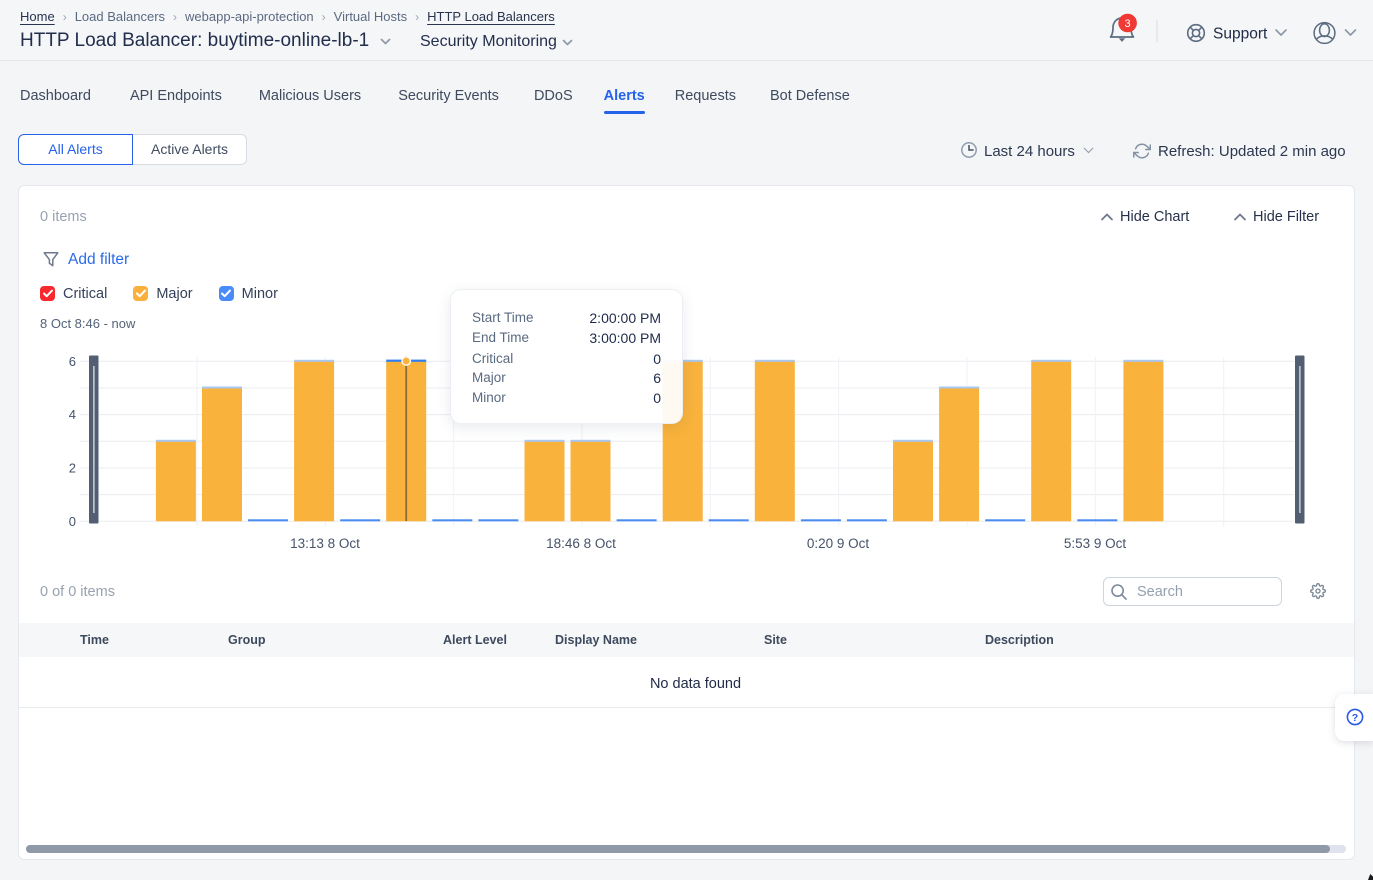  I want to click on svg-text: 0, so click(72, 521).